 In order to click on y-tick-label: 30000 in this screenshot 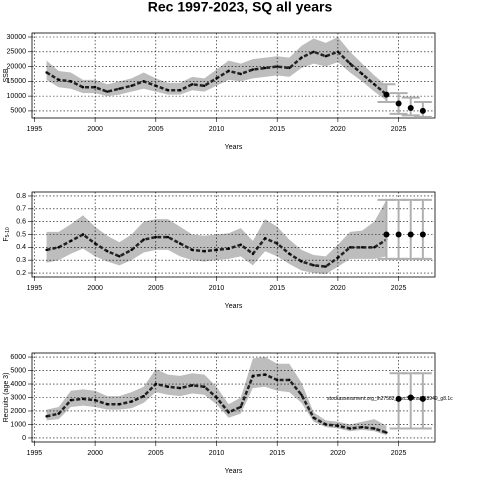, I will do `click(17, 37)`.